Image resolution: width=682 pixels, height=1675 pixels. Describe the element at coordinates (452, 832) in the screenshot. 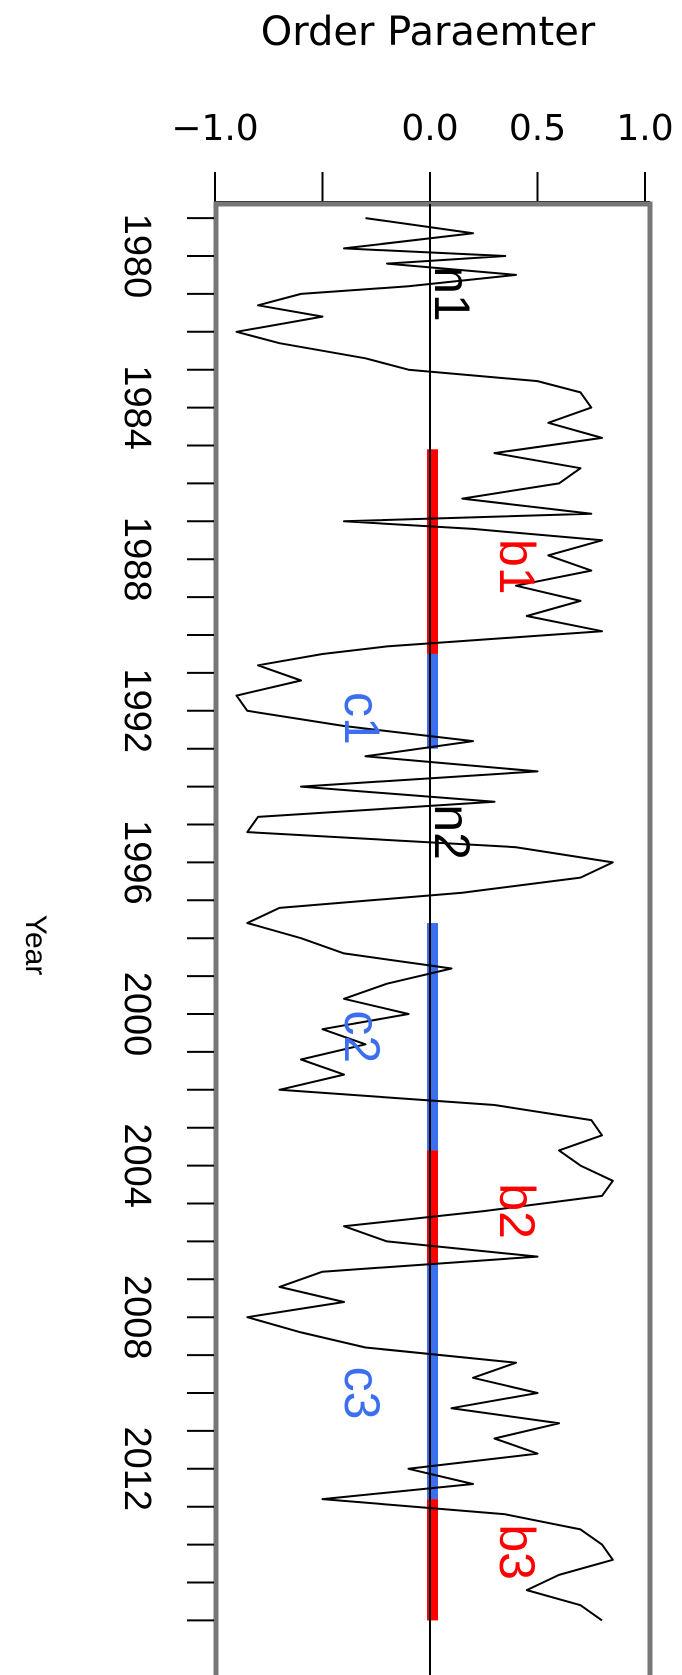

I see `annotation-n2: n2` at that location.